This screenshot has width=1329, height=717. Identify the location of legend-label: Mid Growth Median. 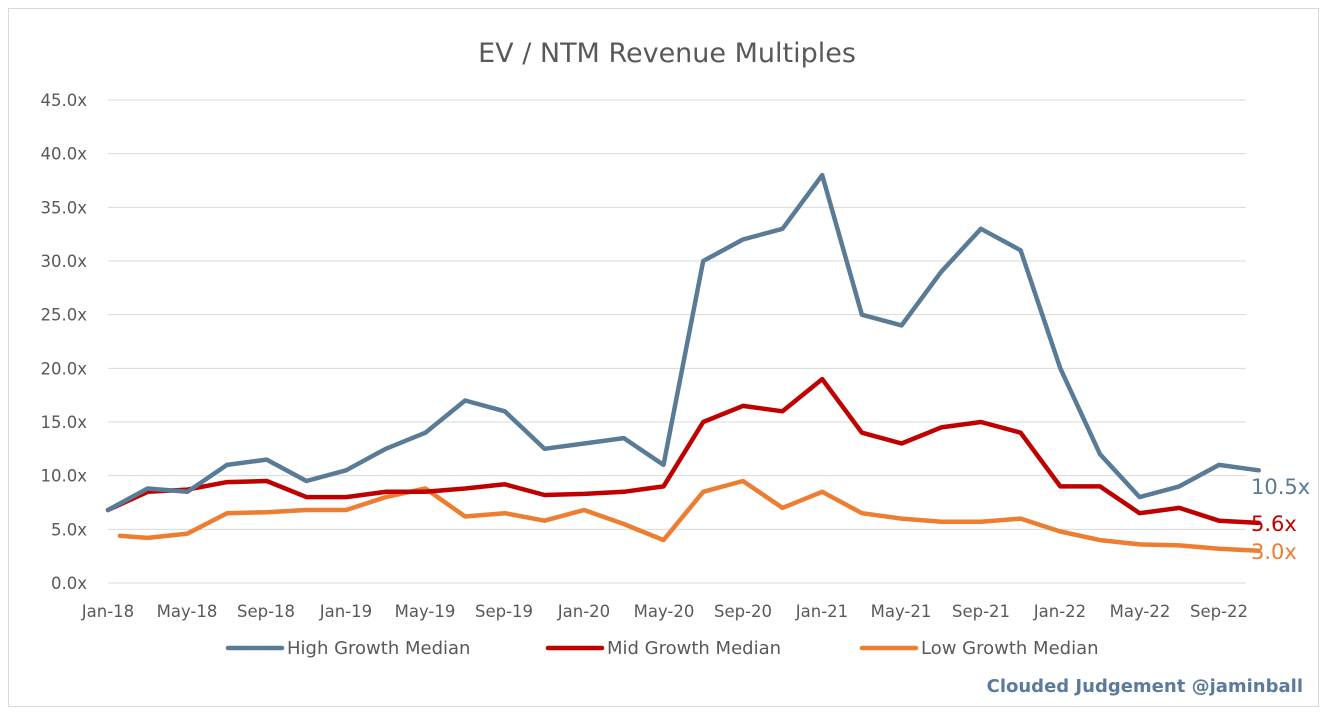
(694, 648).